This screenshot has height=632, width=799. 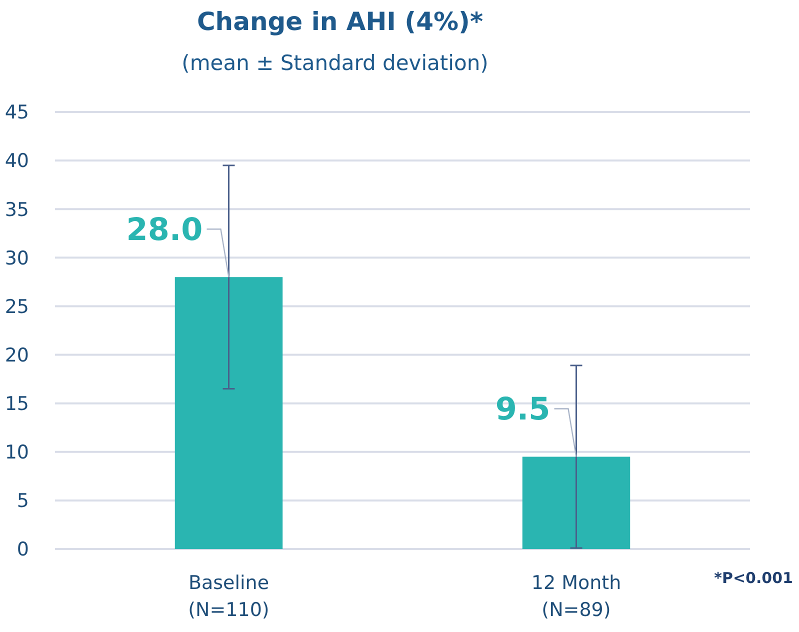 I want to click on x-tick-label: Baseline (N=110), so click(x=229, y=596).